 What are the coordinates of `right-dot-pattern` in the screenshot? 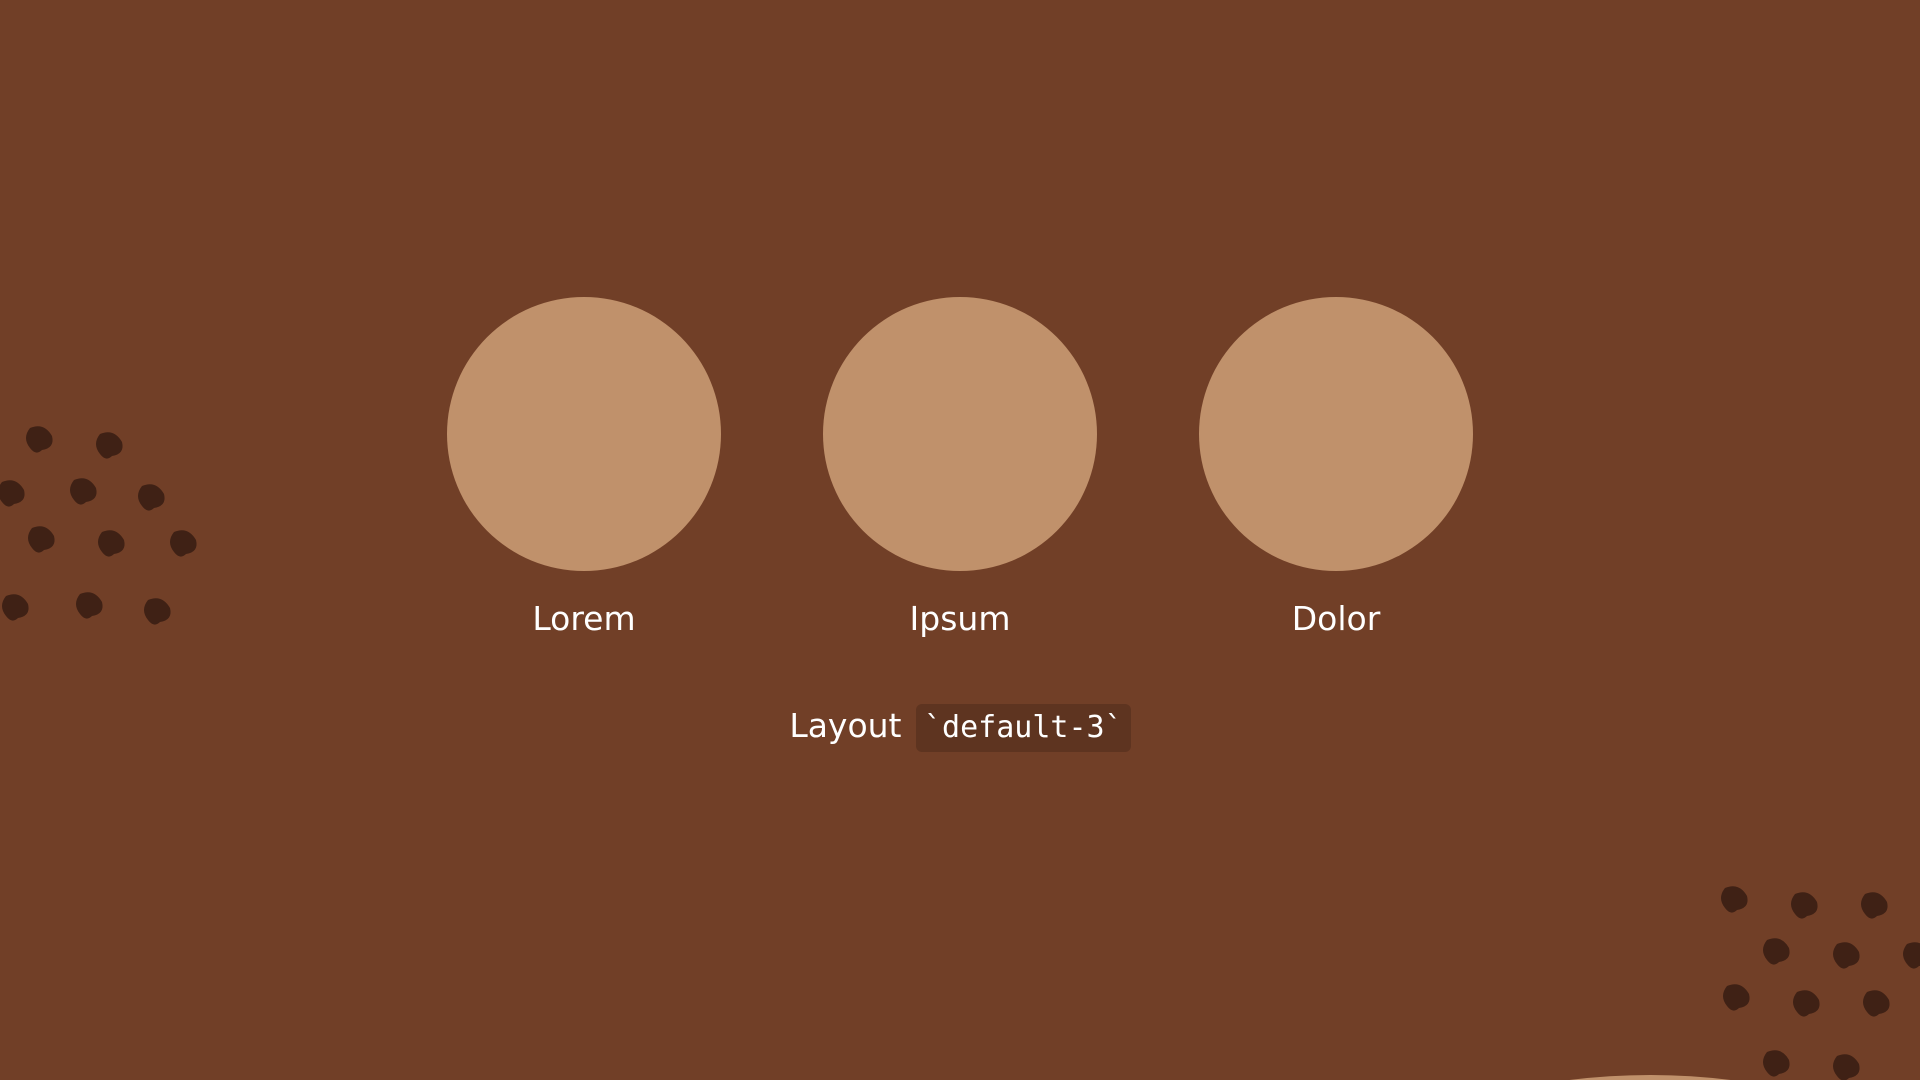 It's located at (1820, 983).